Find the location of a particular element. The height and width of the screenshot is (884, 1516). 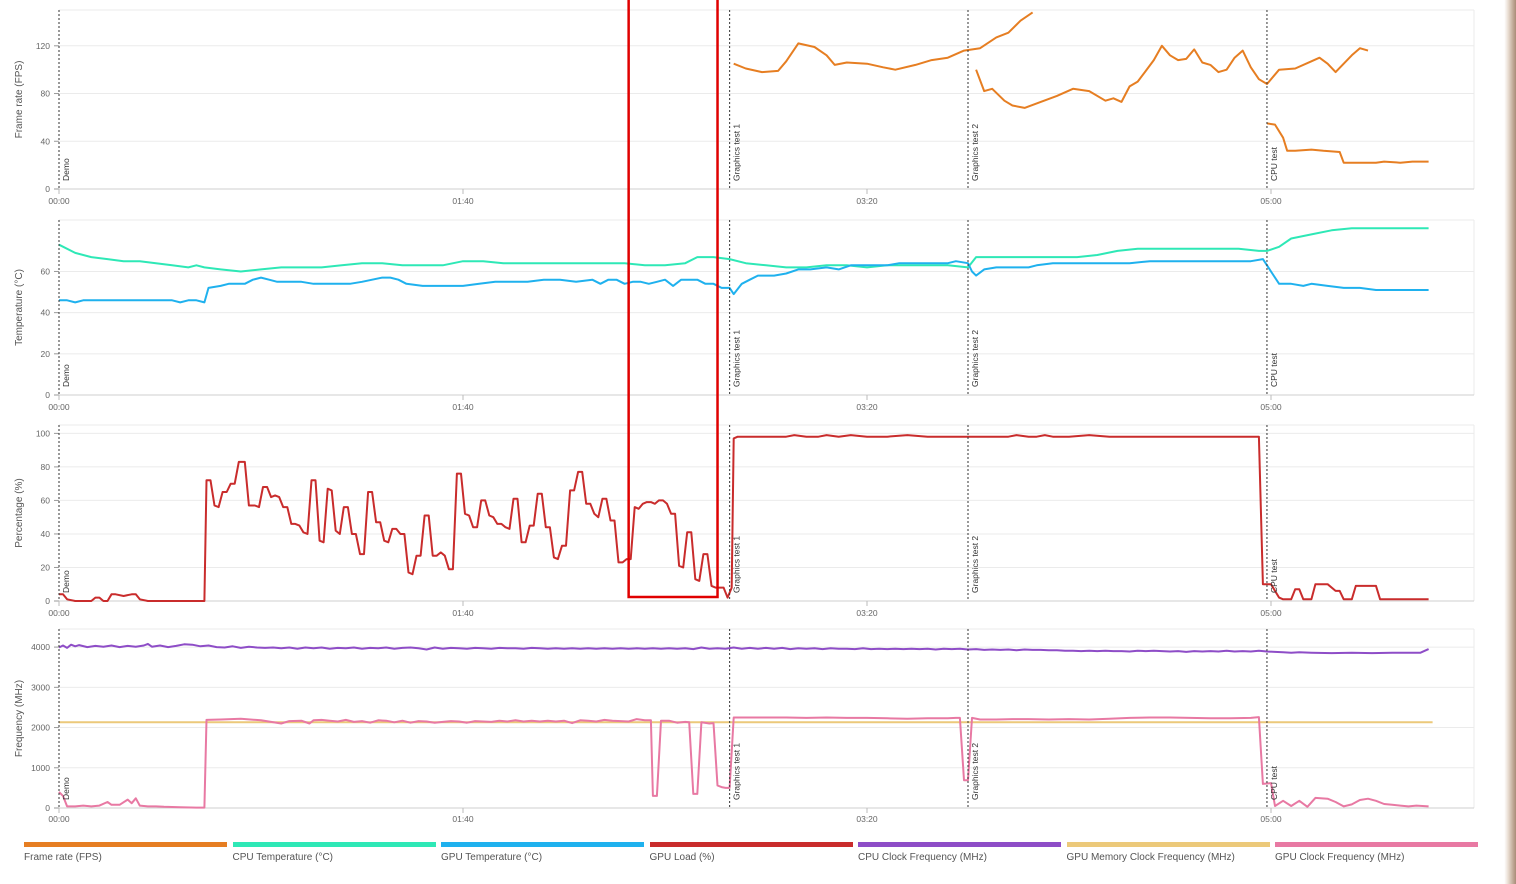

legend-label: CPU Clock Frequency (MHz) is located at coordinates (922, 857).